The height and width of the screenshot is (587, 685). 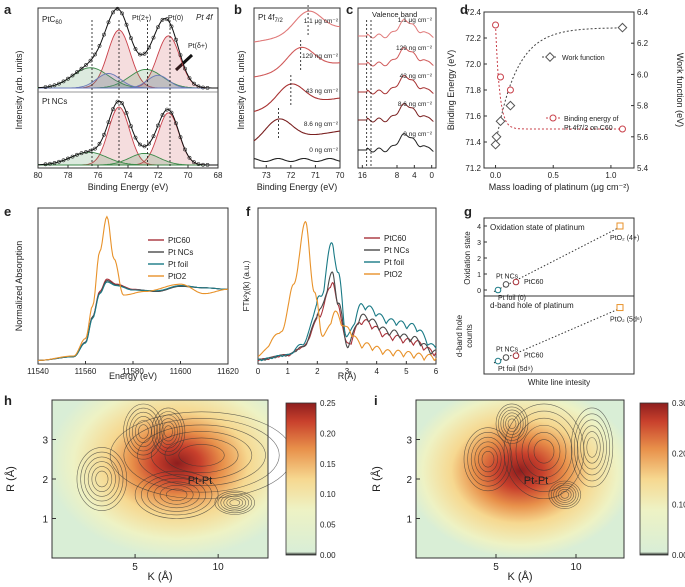 What do you see at coordinates (86, 371) in the screenshot?
I see `x-tick-label: 11560` at bounding box center [86, 371].